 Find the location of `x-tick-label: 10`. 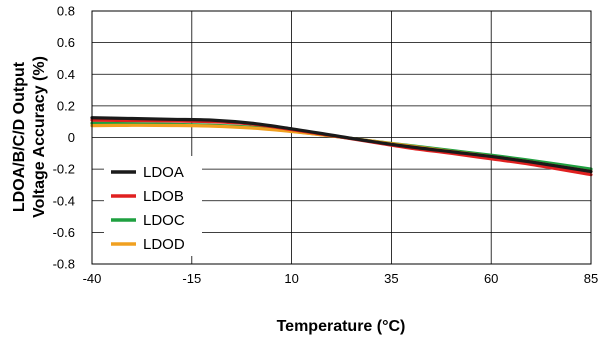

x-tick-label: 10 is located at coordinates (291, 278).